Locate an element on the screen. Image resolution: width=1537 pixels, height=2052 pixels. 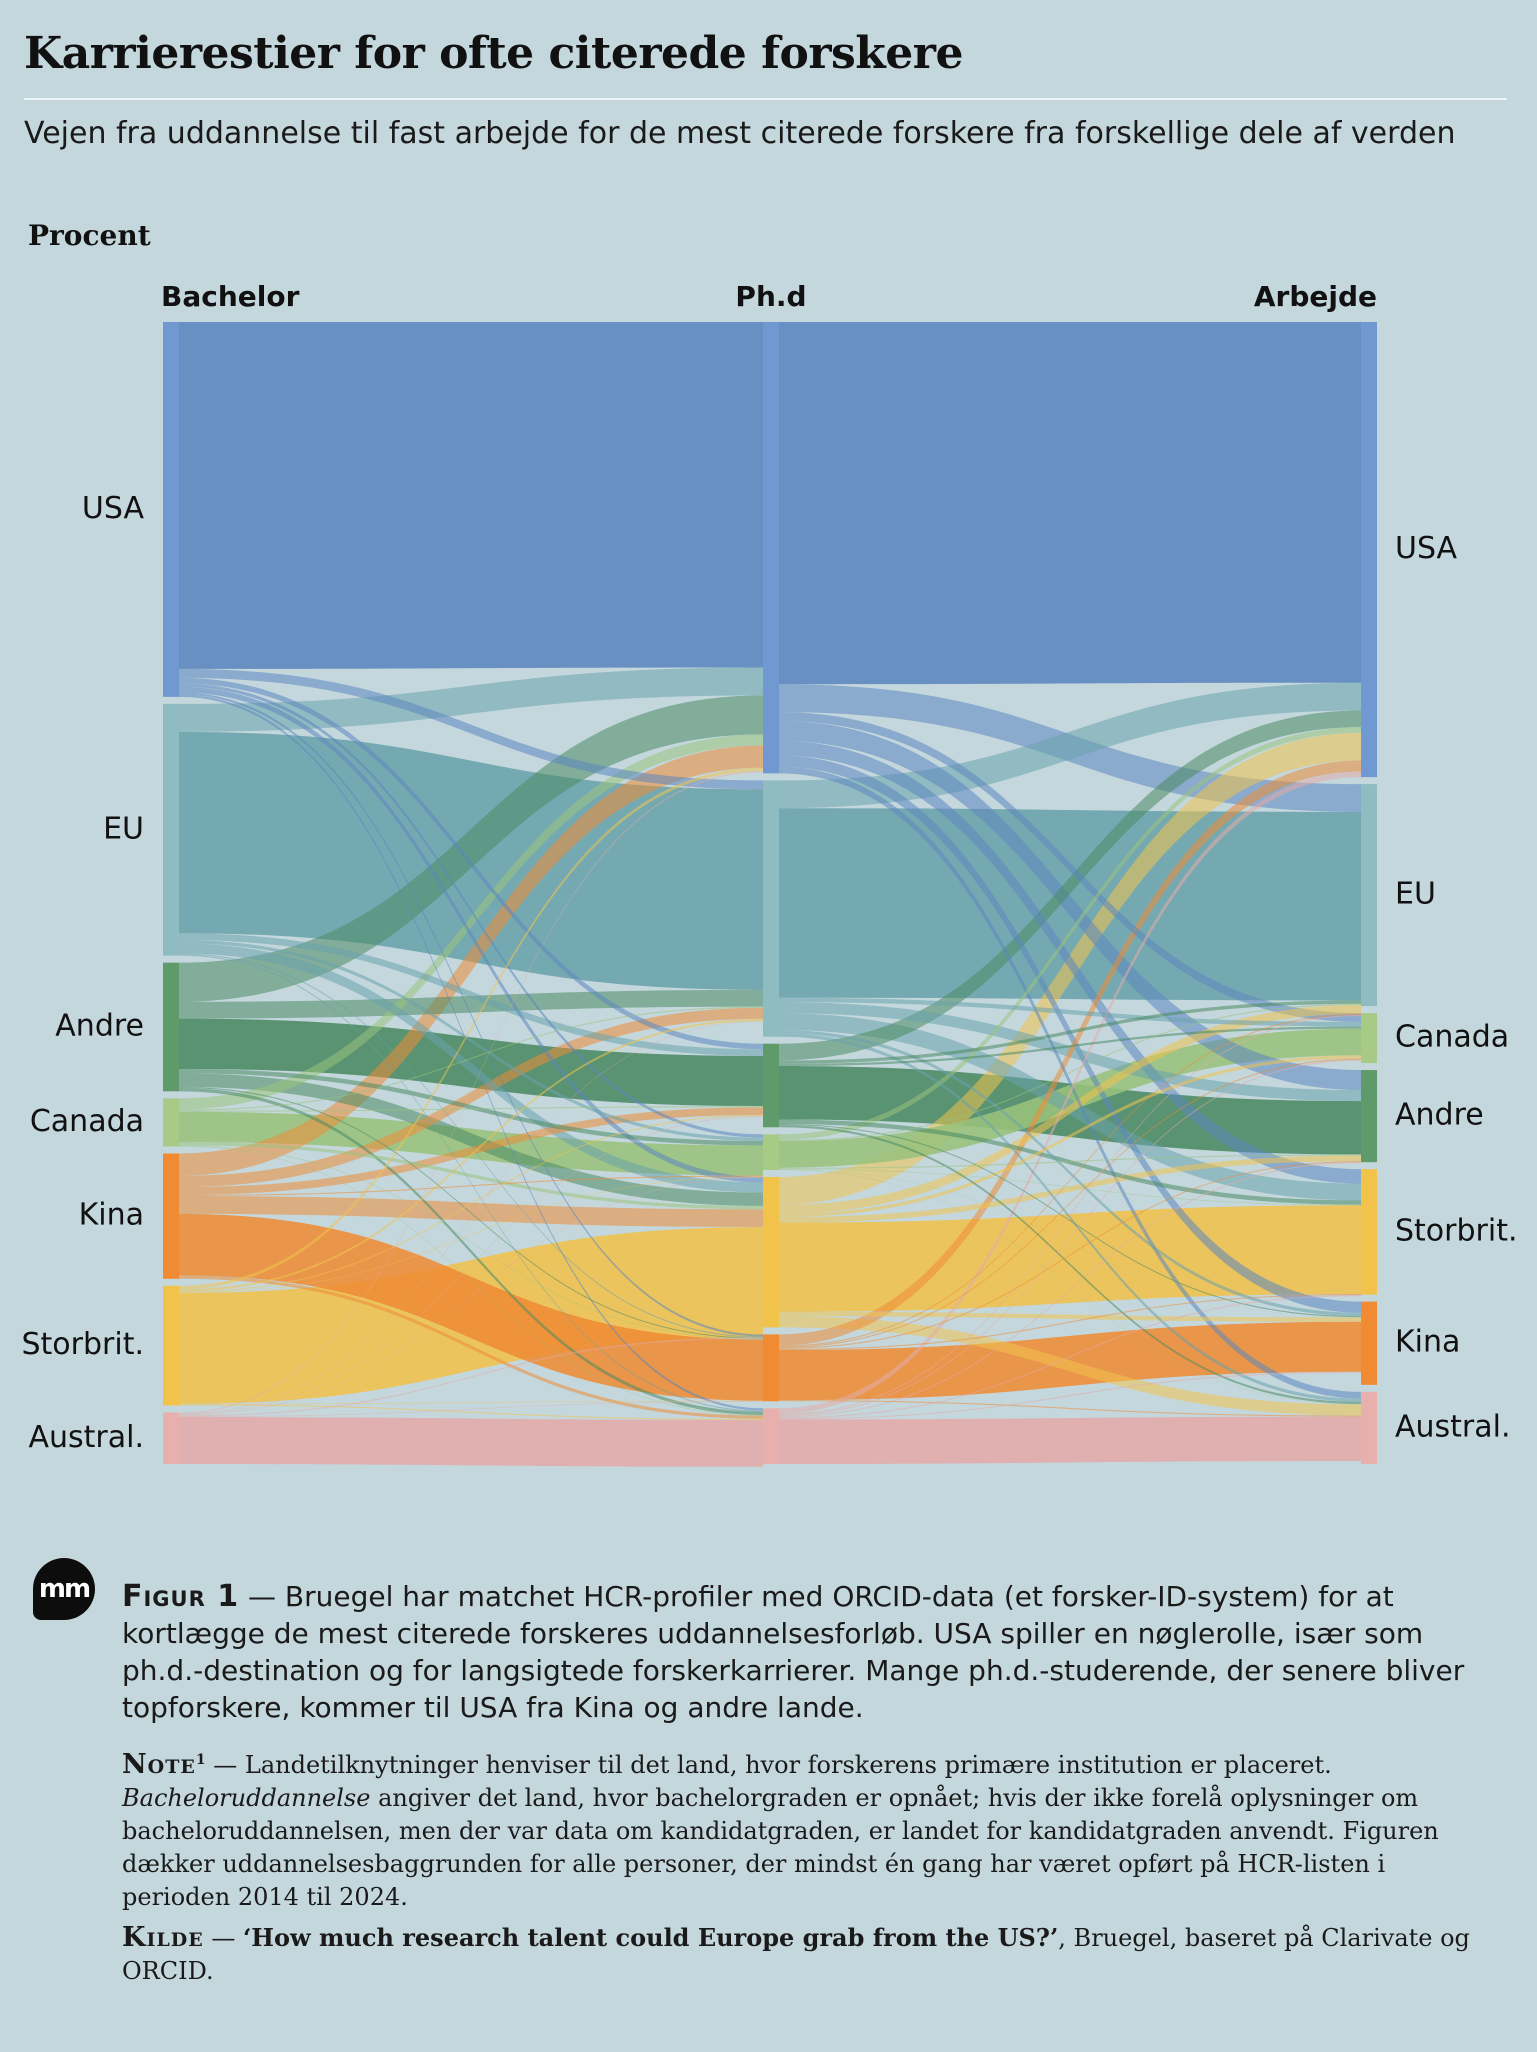
bachelor-phd-link-austral-to-canada is located at coordinates (471, 1296).